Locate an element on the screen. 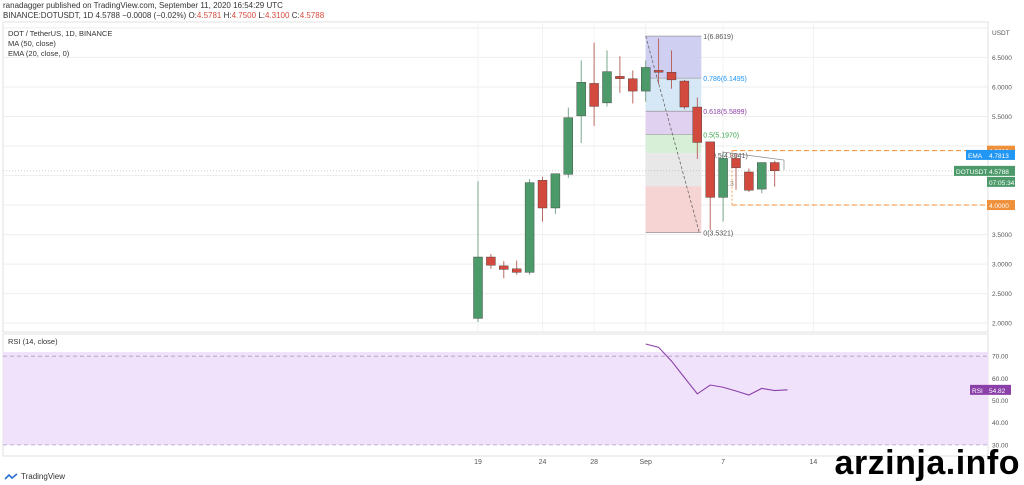 This screenshot has height=485, width=1024. brand-text: TradingView is located at coordinates (43, 476).